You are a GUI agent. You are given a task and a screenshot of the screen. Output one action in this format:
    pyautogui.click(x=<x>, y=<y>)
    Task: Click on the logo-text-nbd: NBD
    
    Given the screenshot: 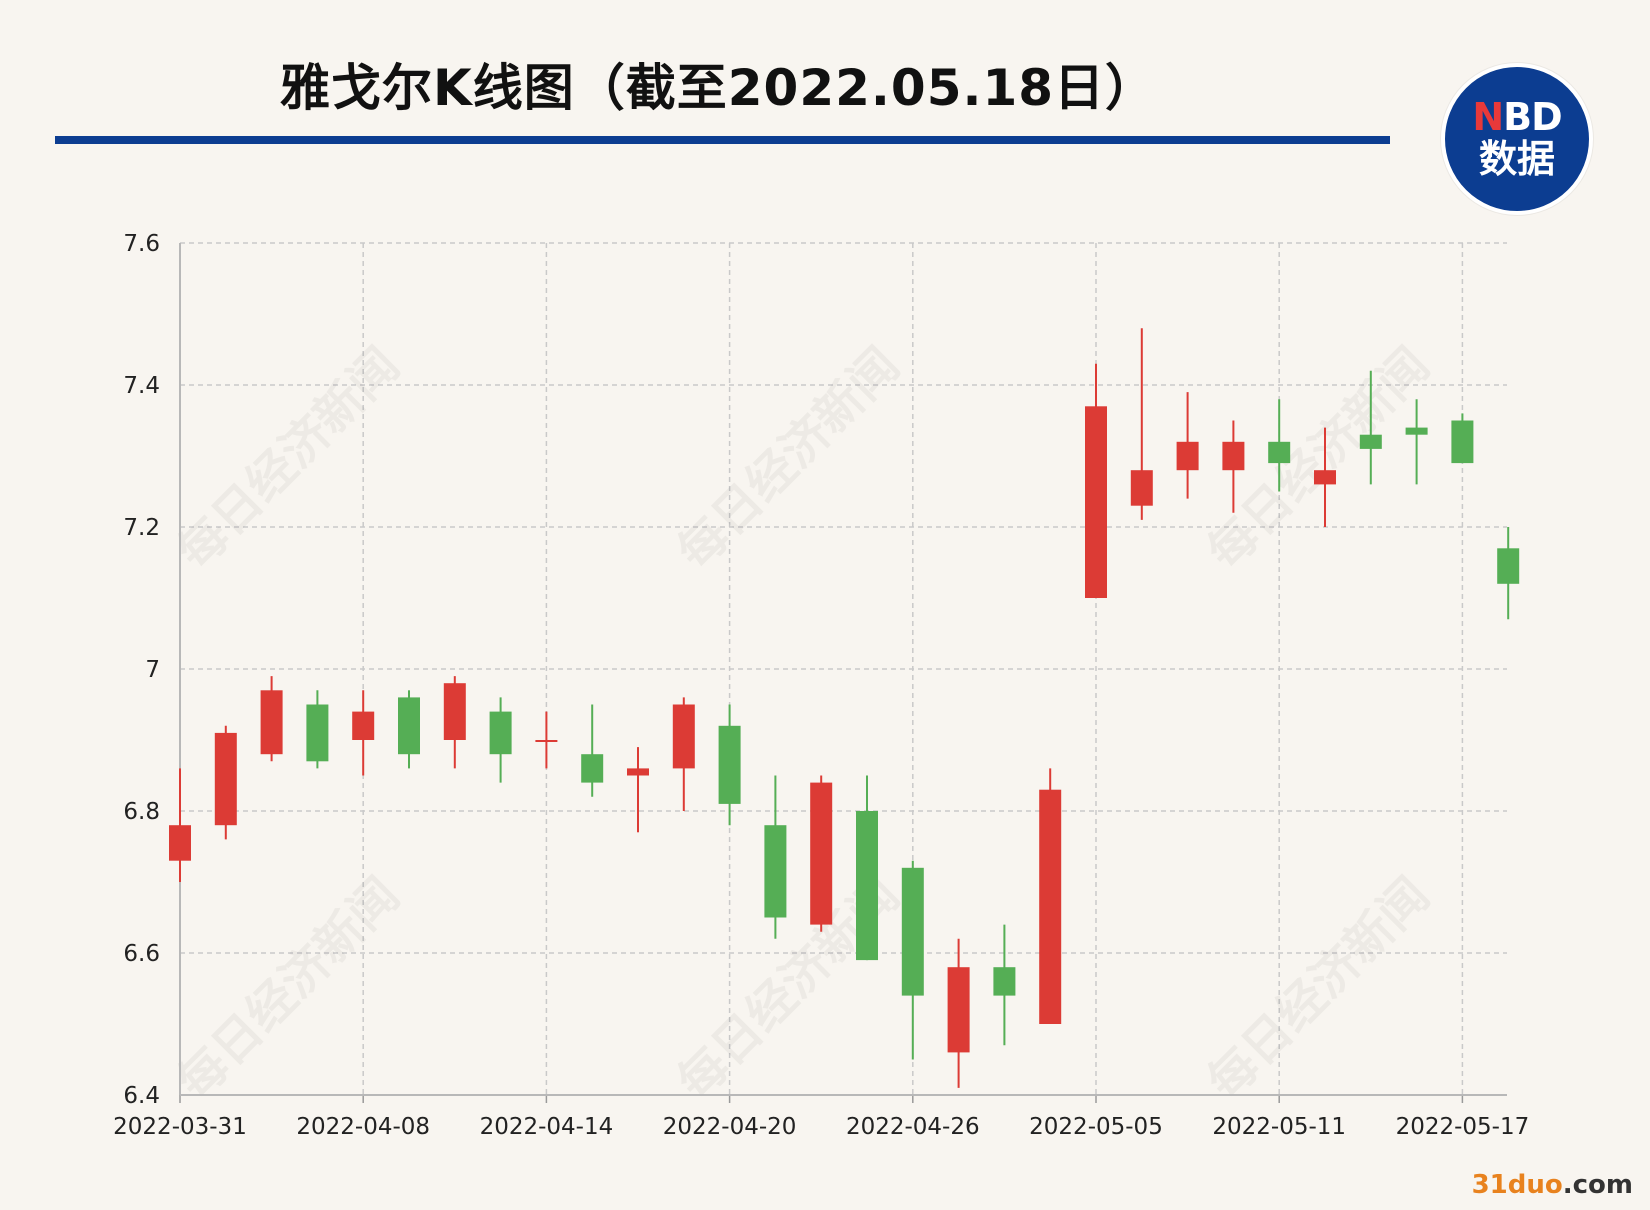 What is the action you would take?
    pyautogui.click(x=1517, y=117)
    